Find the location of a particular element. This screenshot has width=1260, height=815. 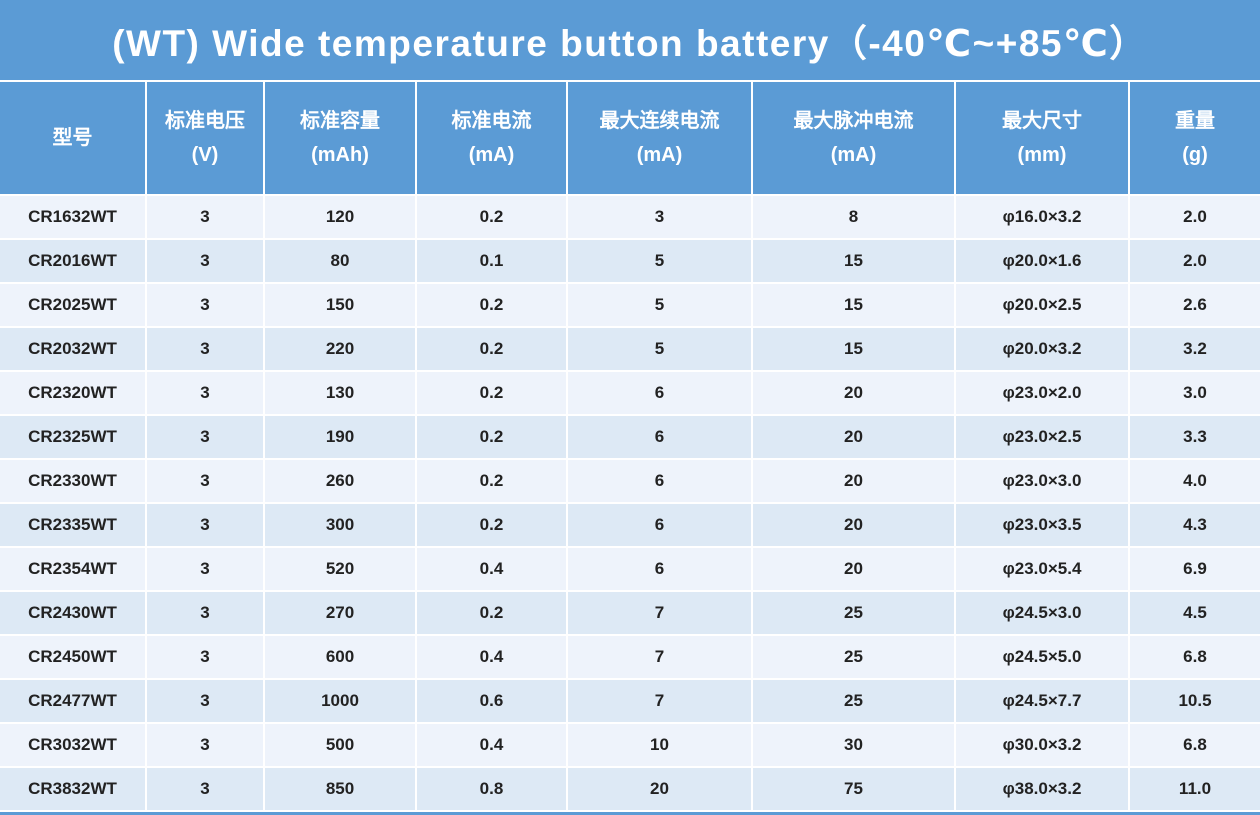

table-cell: φ20.0×1.6 is located at coordinates (1042, 260).